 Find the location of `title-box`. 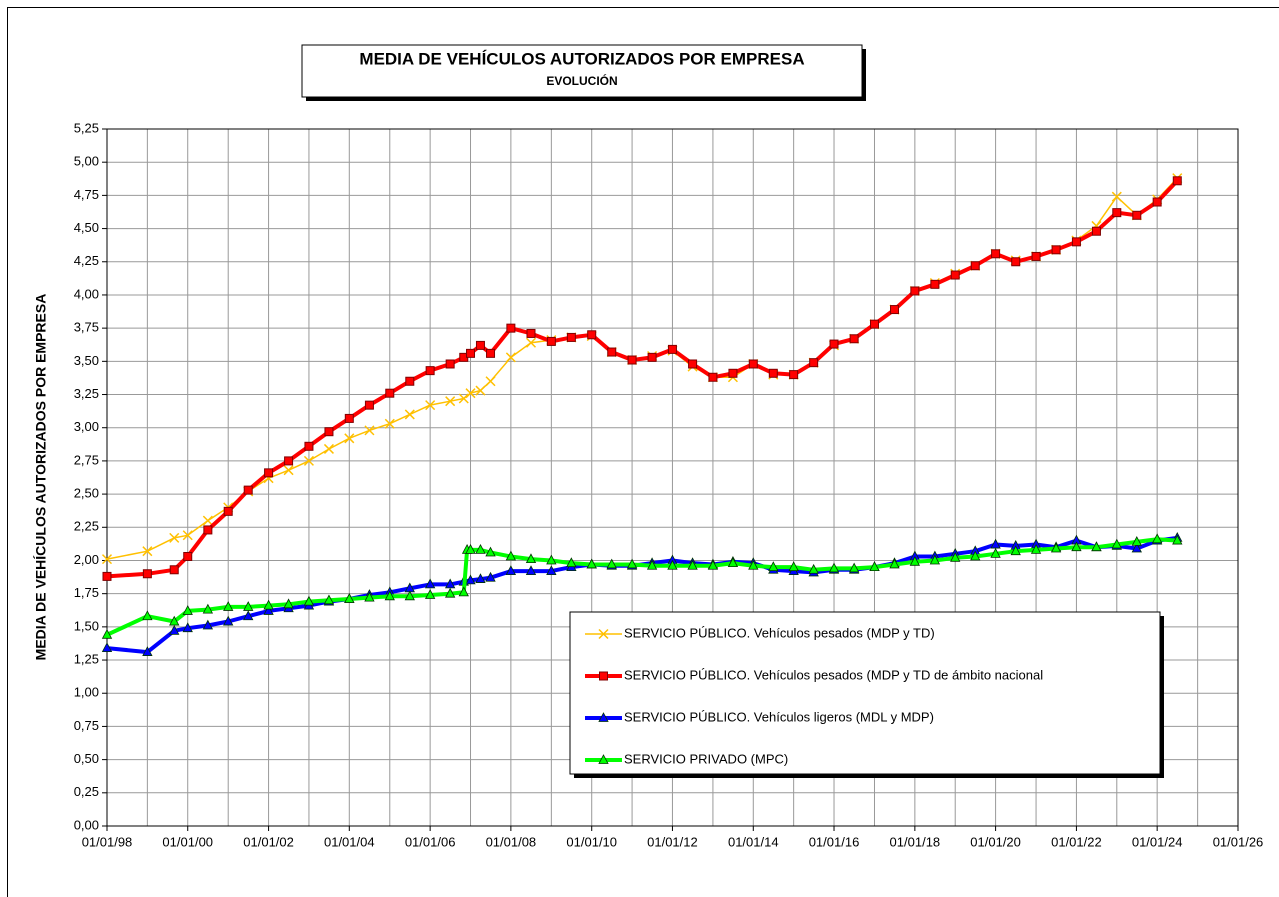

title-box is located at coordinates (582, 71).